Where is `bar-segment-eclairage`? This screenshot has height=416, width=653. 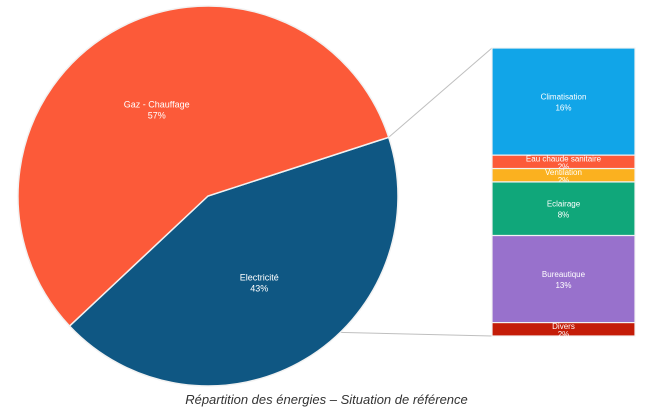 bar-segment-eclairage is located at coordinates (563, 209).